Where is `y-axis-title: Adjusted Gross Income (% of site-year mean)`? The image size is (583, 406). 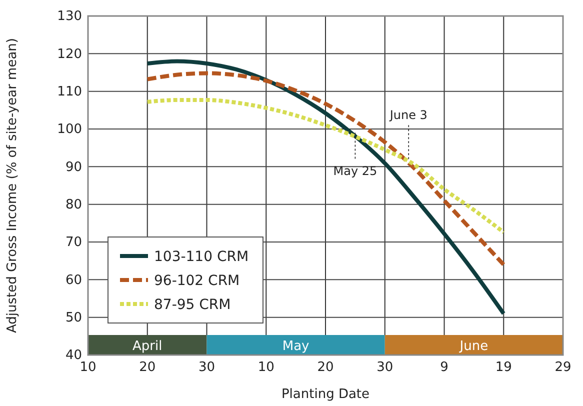
y-axis-title: Adjusted Gross Income (% of site-year mean) is located at coordinates (12, 185).